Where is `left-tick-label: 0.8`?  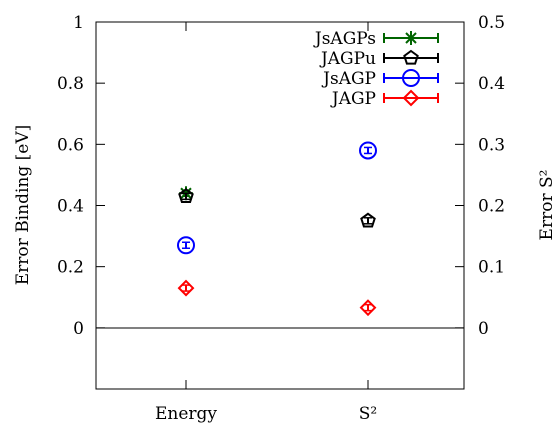
left-tick-label: 0.8 is located at coordinates (70, 84).